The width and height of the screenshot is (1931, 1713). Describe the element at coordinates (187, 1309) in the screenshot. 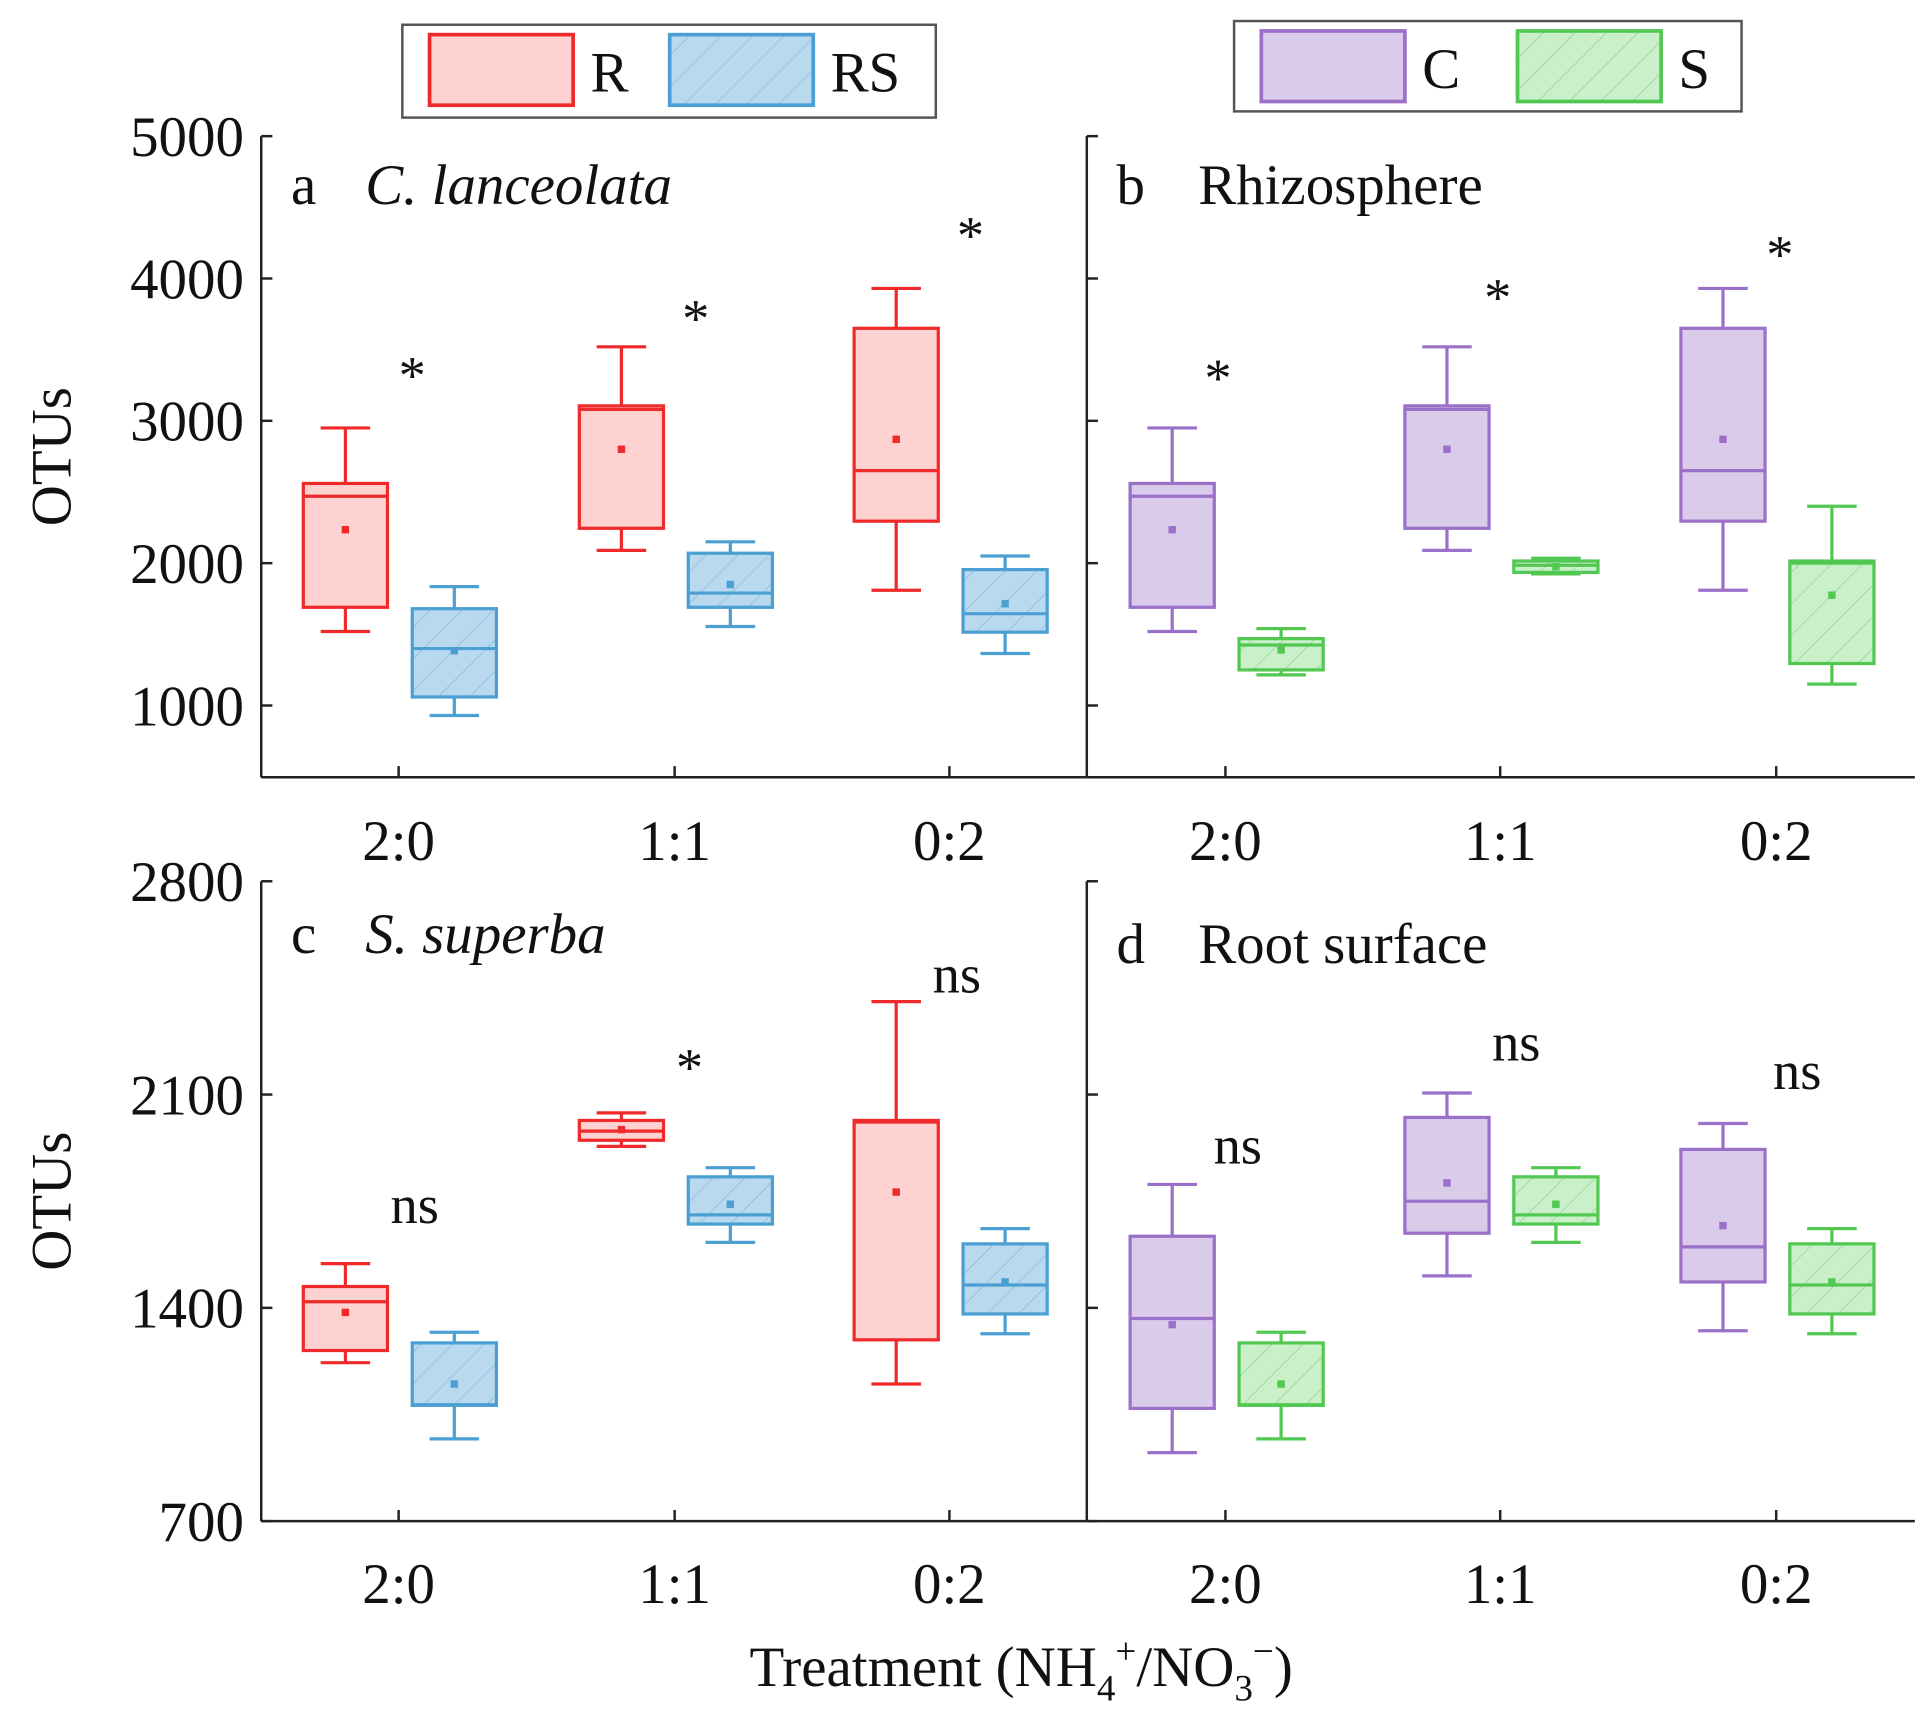

I see `y-tick-label: 1400` at that location.